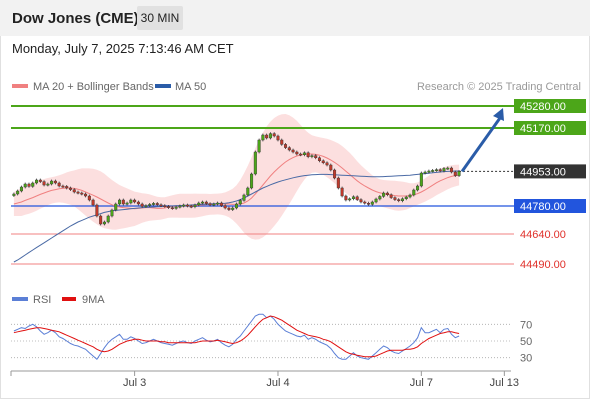 This screenshot has height=400, width=590. Describe the element at coordinates (93, 300) in the screenshot. I see `ma9-legend-label: 9MA` at that location.